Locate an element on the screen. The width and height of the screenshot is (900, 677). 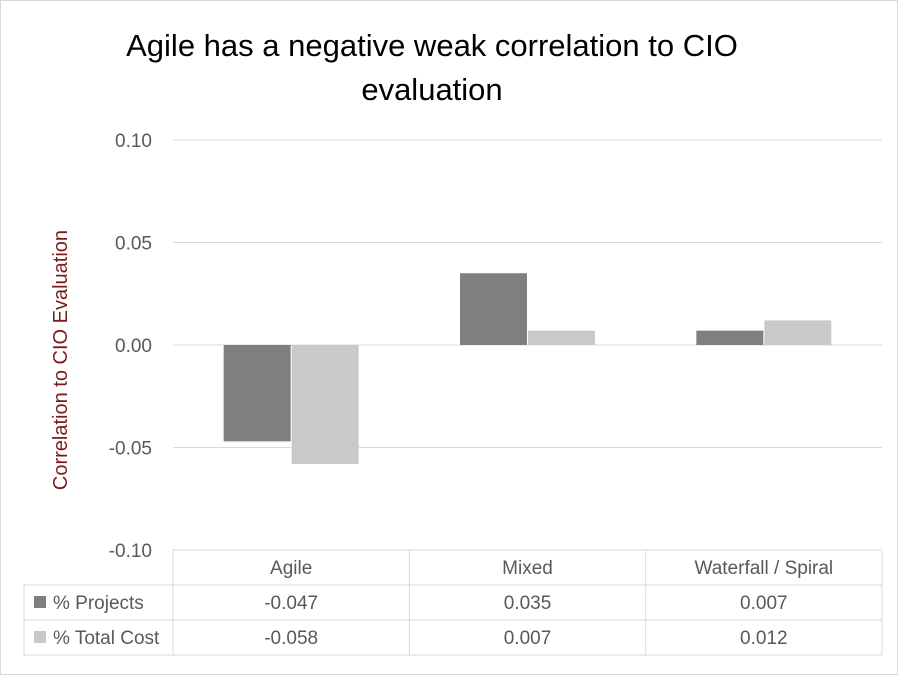
legend-label: % Projects is located at coordinates (98, 603).